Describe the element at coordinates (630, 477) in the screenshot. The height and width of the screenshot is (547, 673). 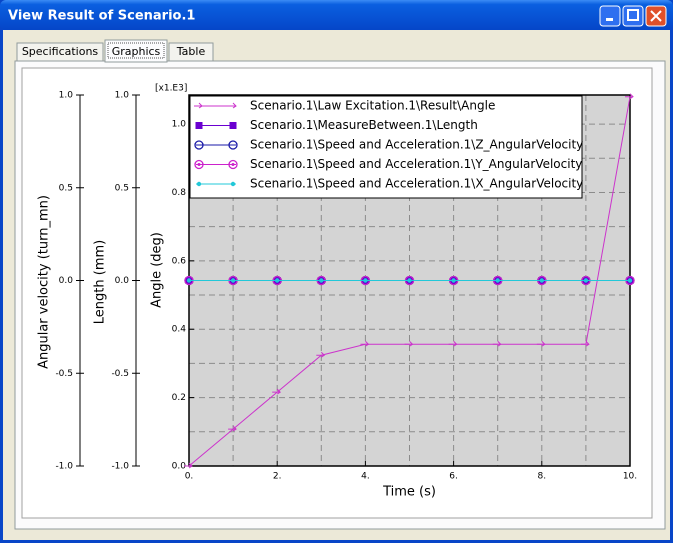
I see `x-tick-label: 10.` at that location.